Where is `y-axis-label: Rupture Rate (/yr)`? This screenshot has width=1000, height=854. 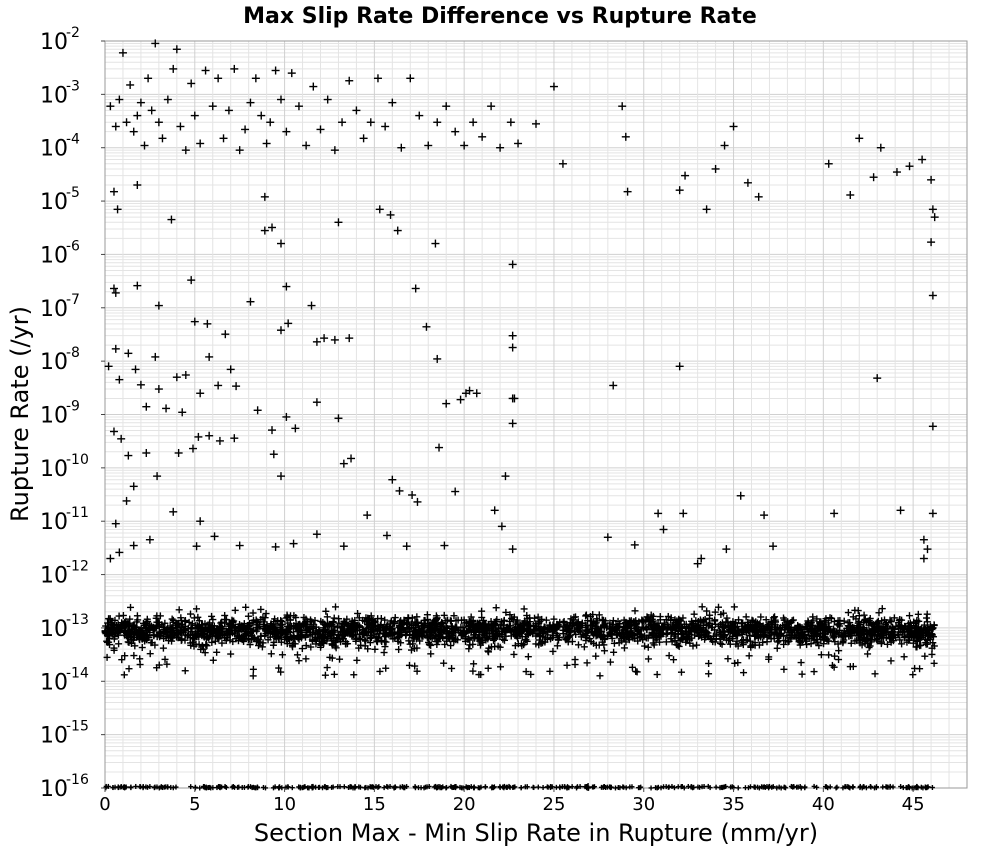 y-axis-label: Rupture Rate (/yr) is located at coordinates (20, 414).